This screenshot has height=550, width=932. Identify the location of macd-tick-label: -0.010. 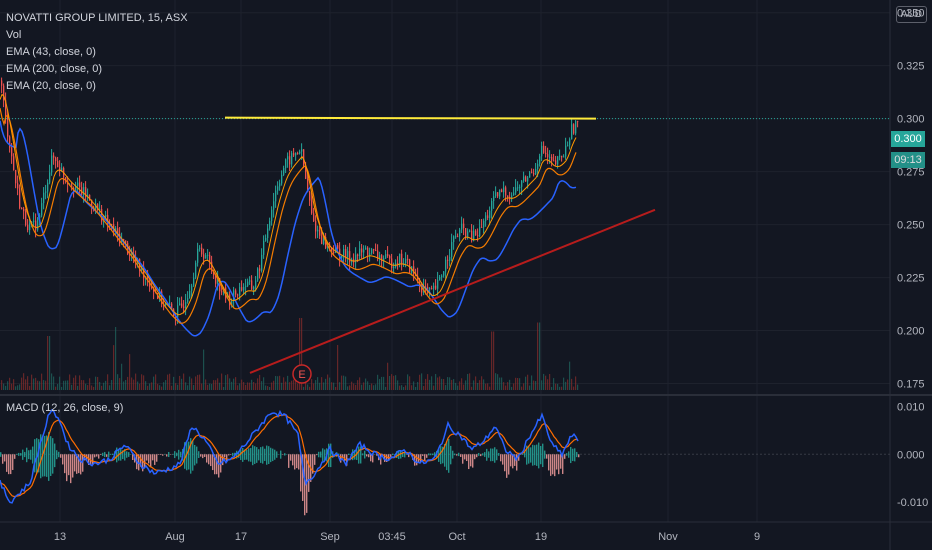
(912, 503).